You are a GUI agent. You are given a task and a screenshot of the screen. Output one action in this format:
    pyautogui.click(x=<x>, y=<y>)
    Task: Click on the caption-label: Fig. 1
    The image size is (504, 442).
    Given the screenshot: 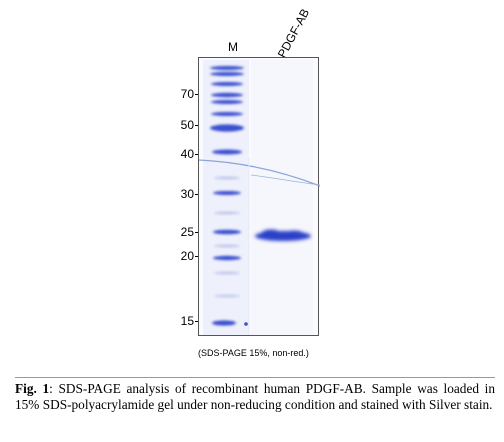 What is the action you would take?
    pyautogui.click(x=32, y=388)
    